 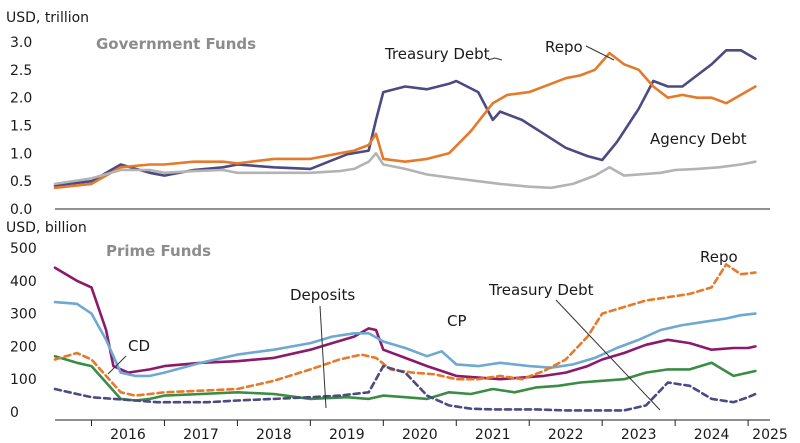 I want to click on x-tick-label: 2025, so click(x=770, y=435).